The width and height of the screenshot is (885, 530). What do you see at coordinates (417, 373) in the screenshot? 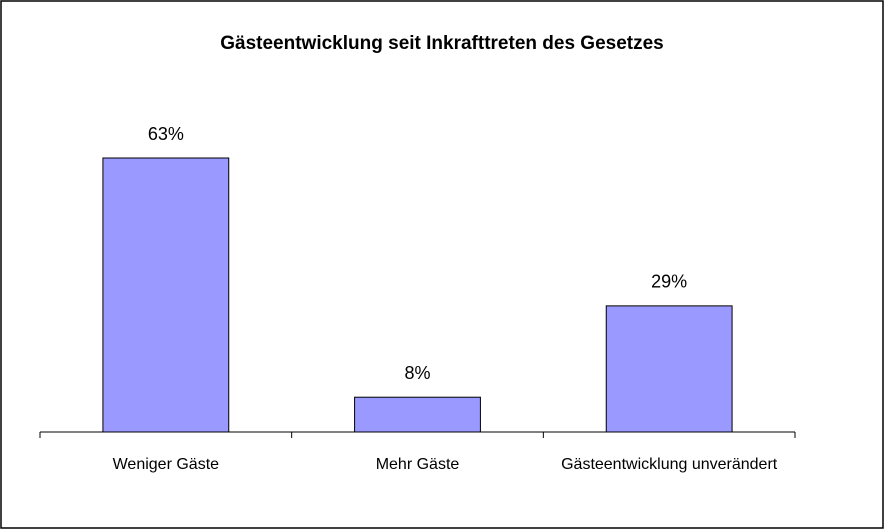
I see `data-label: 8%` at bounding box center [417, 373].